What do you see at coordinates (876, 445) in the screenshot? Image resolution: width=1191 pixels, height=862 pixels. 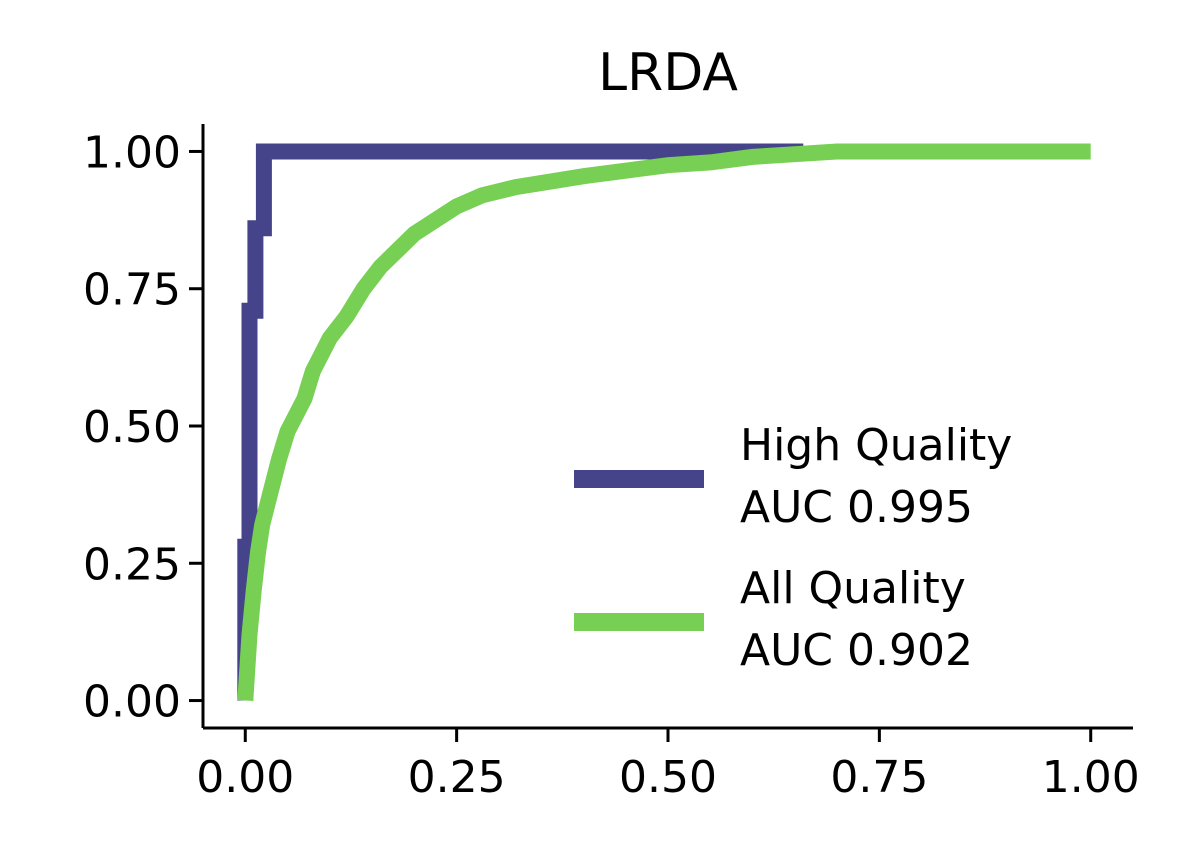 I see `legend-label-0-0: High Quality` at bounding box center [876, 445].